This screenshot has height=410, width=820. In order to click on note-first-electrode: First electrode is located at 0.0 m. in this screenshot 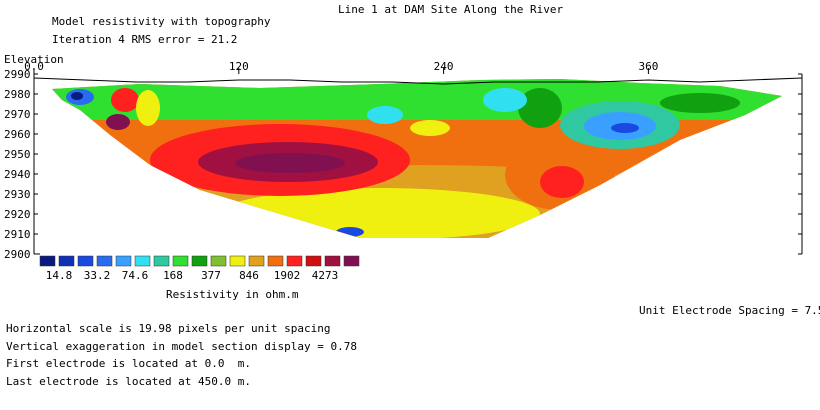, I will do `click(129, 363)`.